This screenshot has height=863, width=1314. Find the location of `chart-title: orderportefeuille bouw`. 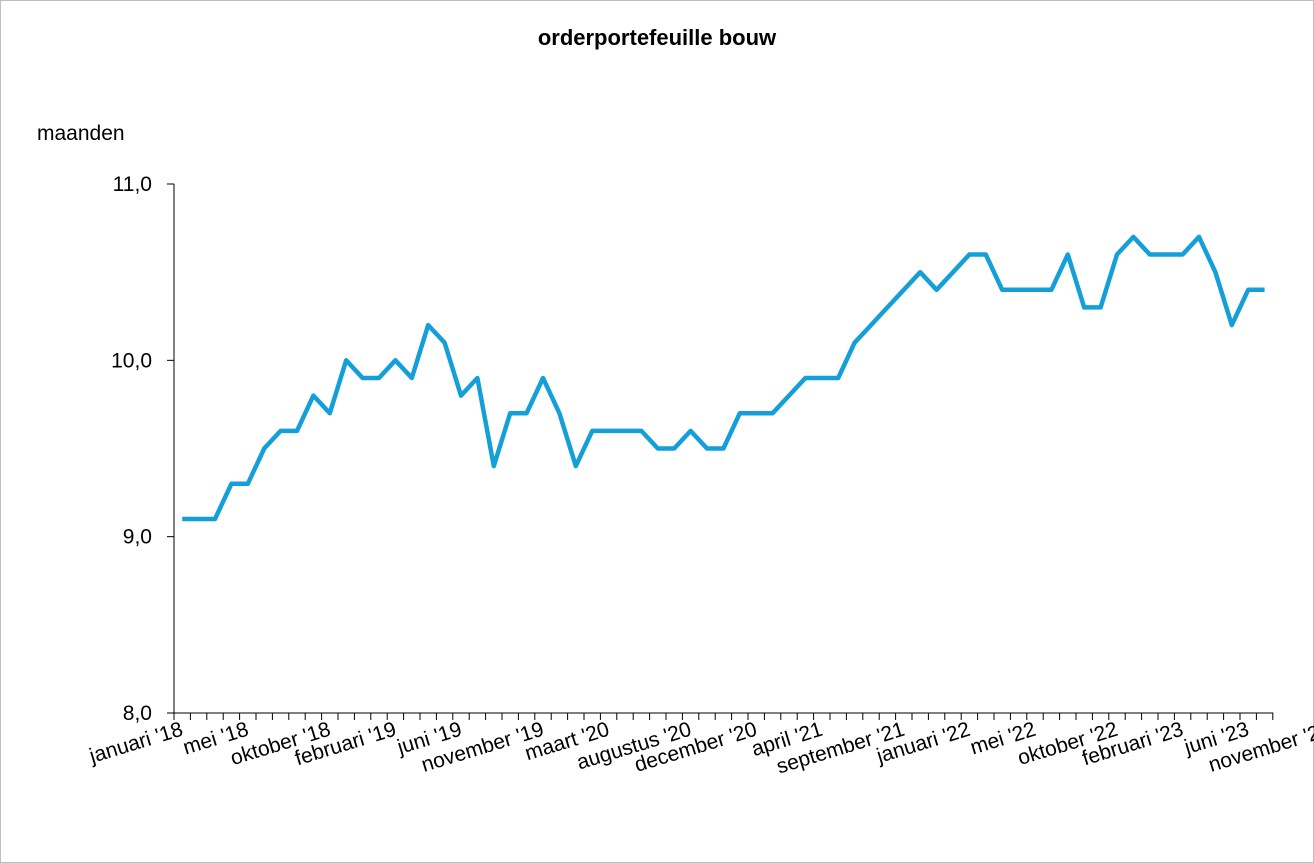

chart-title: orderportefeuille bouw is located at coordinates (657, 37).